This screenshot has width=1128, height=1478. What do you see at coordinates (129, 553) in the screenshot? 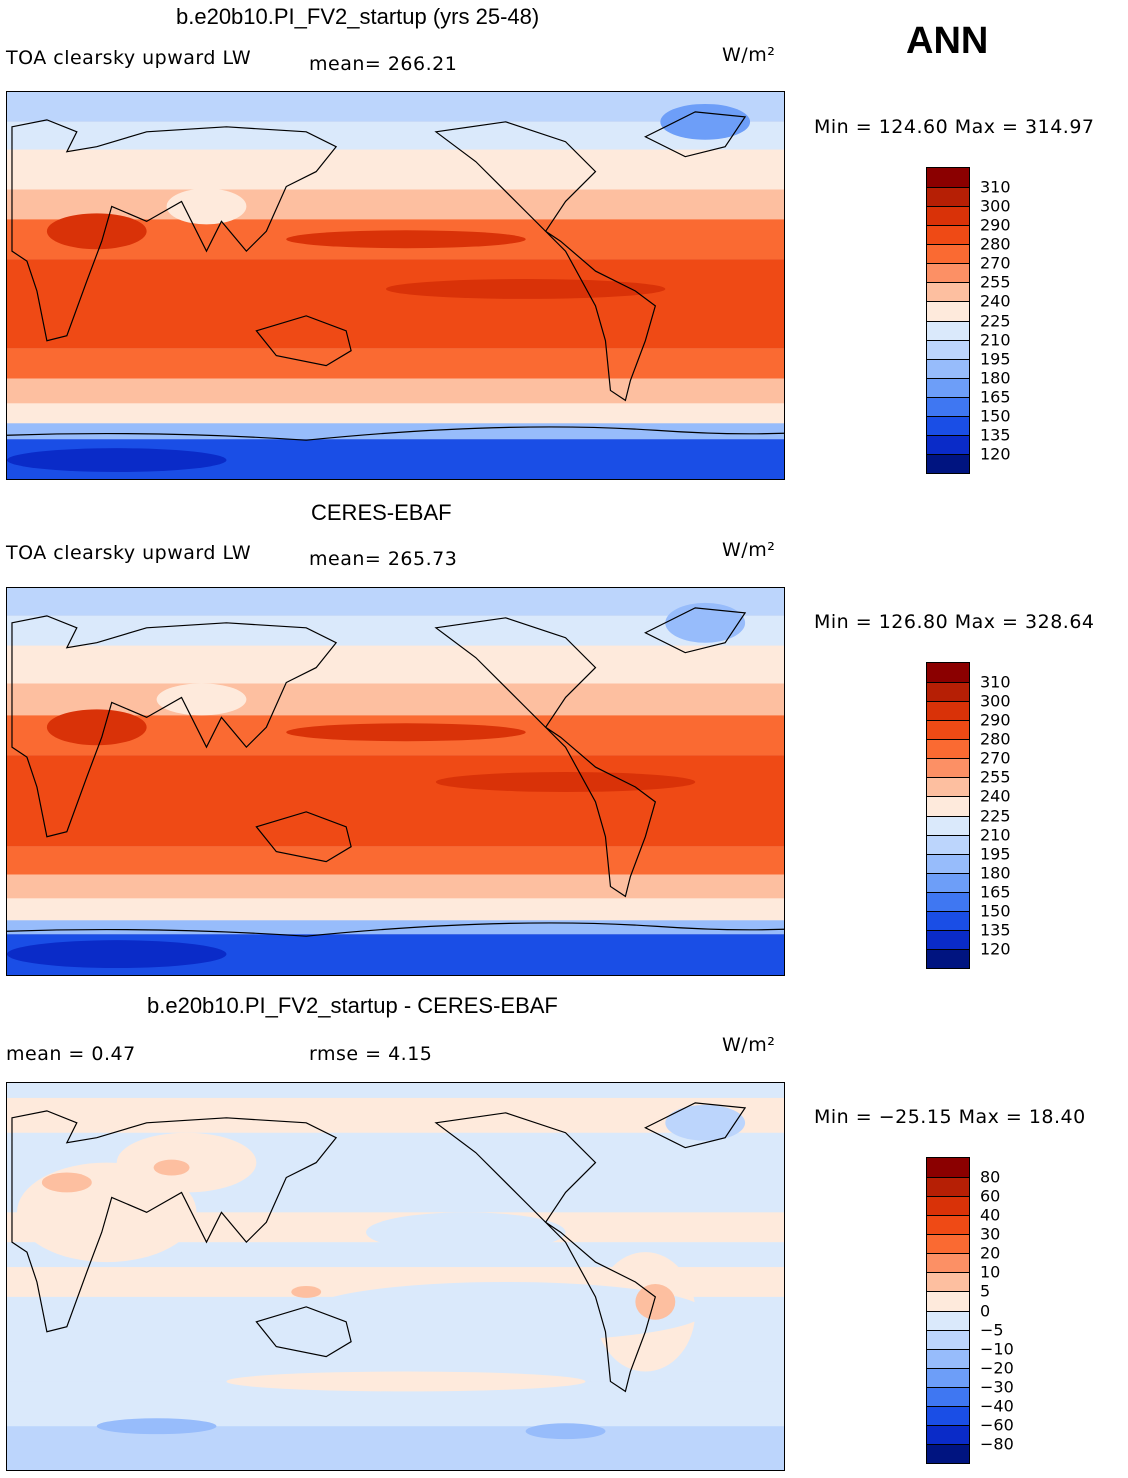
I see `panel2-variable: TOA clearsky upward LW` at bounding box center [129, 553].